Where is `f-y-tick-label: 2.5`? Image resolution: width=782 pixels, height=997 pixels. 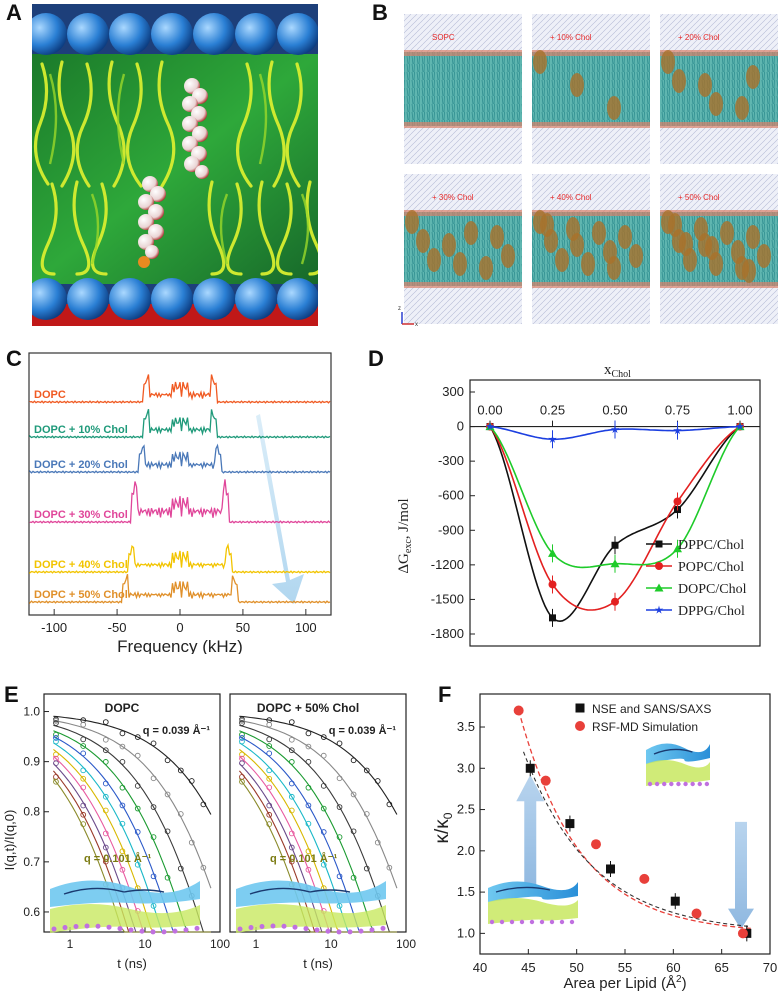 f-y-tick-label: 2.5 is located at coordinates (466, 809).